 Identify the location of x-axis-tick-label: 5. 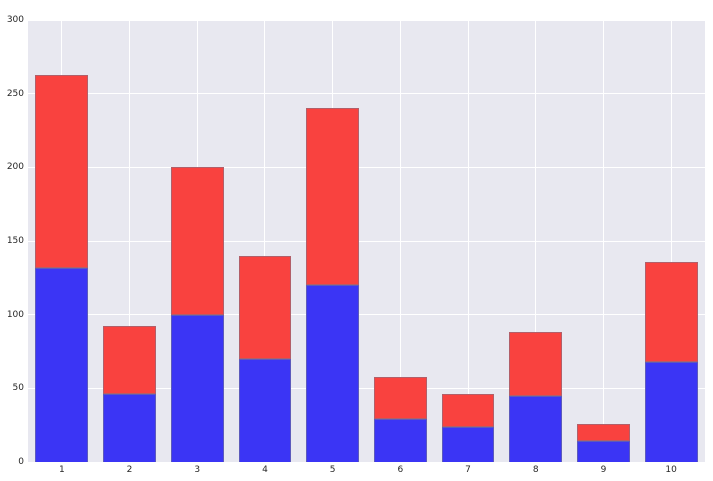
(332, 470).